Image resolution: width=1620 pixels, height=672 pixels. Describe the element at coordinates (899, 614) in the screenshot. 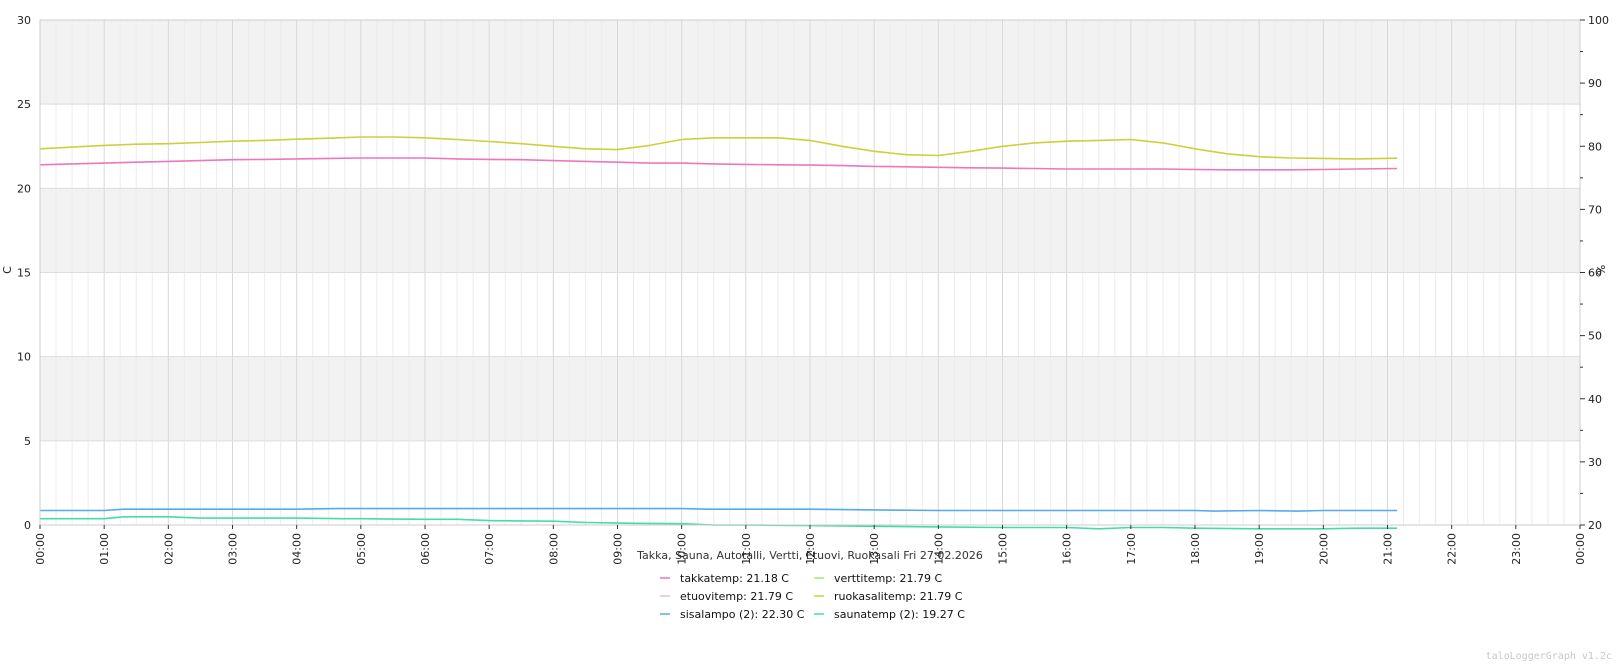

I see `legend-label: saunatemp (2): 19.27 C` at that location.